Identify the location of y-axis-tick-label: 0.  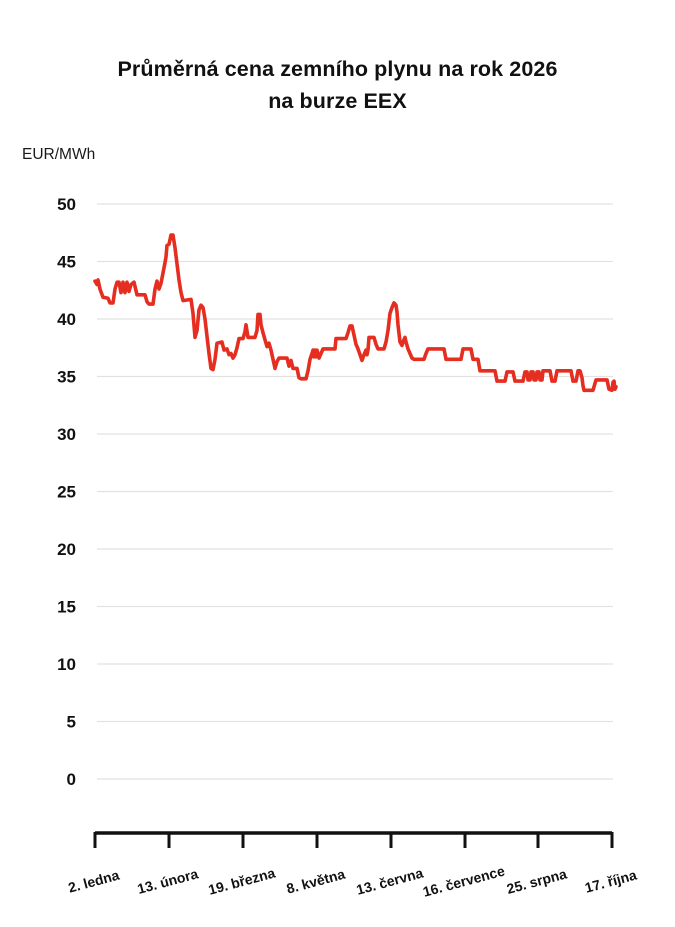
(71, 779).